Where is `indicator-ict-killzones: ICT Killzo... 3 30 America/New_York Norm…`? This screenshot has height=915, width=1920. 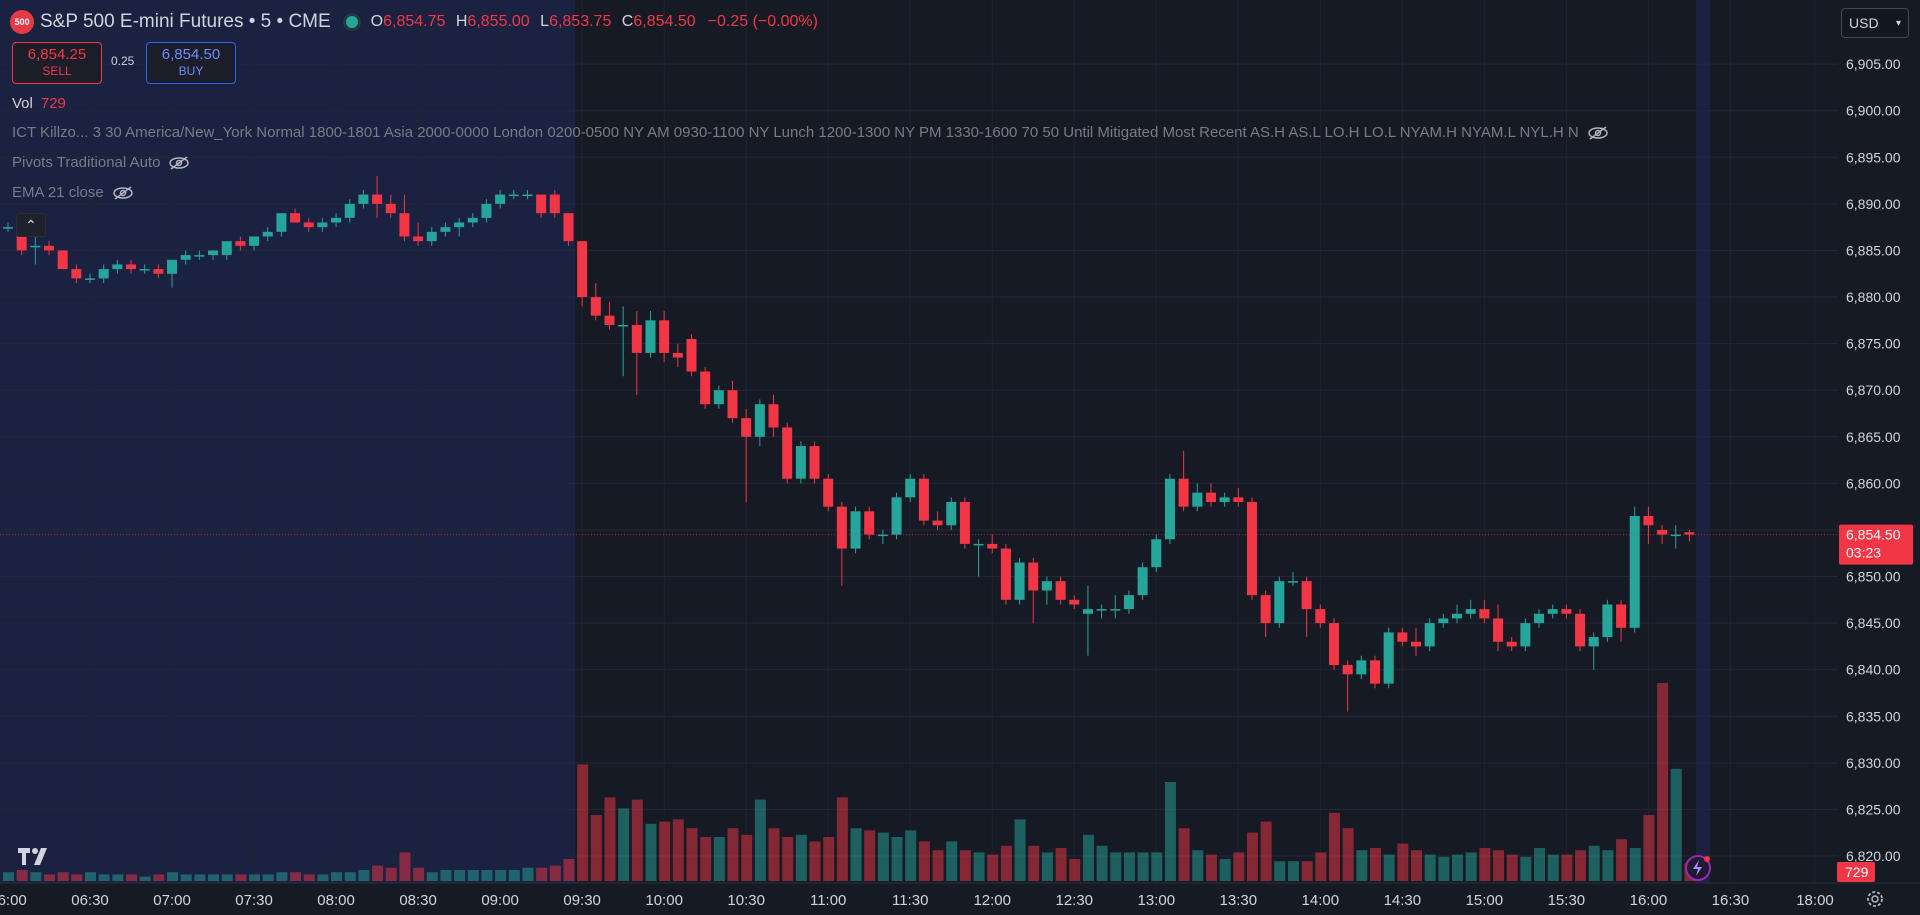
indicator-ict-killzones: ICT Killzo... 3 30 America/New_York Norm… is located at coordinates (810, 132).